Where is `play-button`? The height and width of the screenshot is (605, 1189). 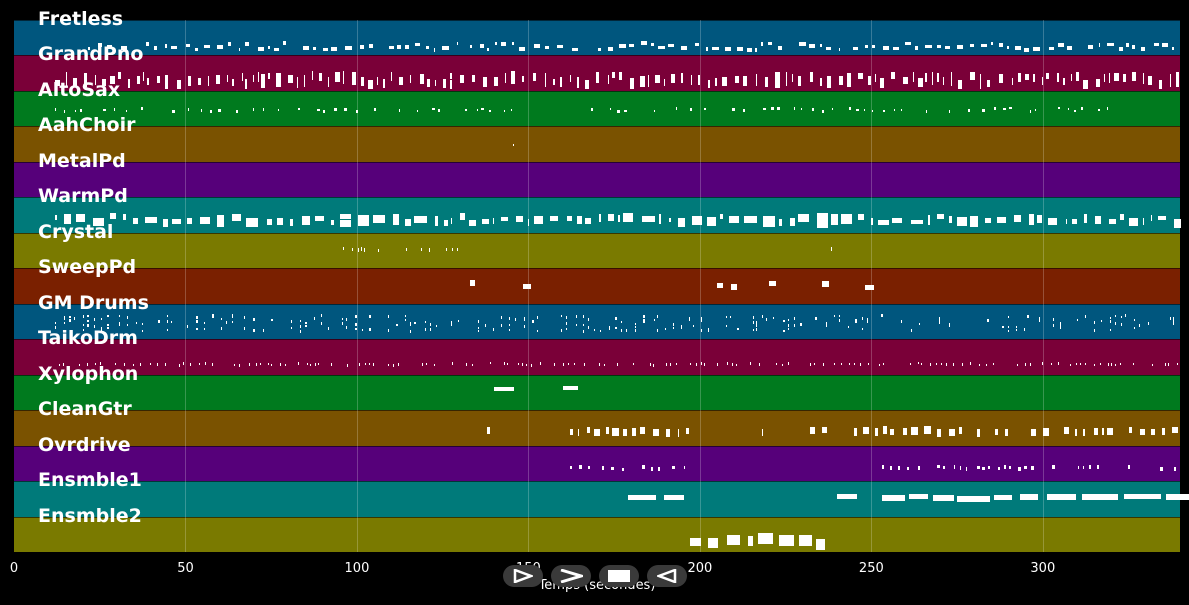 play-button is located at coordinates (523, 576).